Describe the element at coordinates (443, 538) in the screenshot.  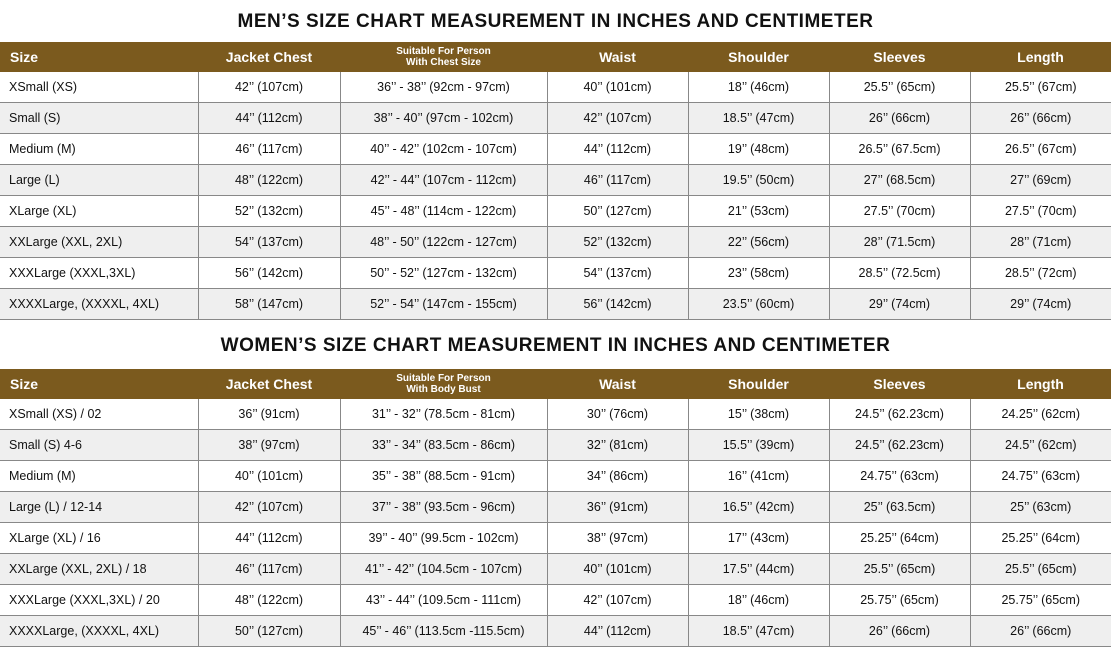
I see `cell-suitable: 39’’ - 40’’ (99.5cm - 102cm)` at that location.